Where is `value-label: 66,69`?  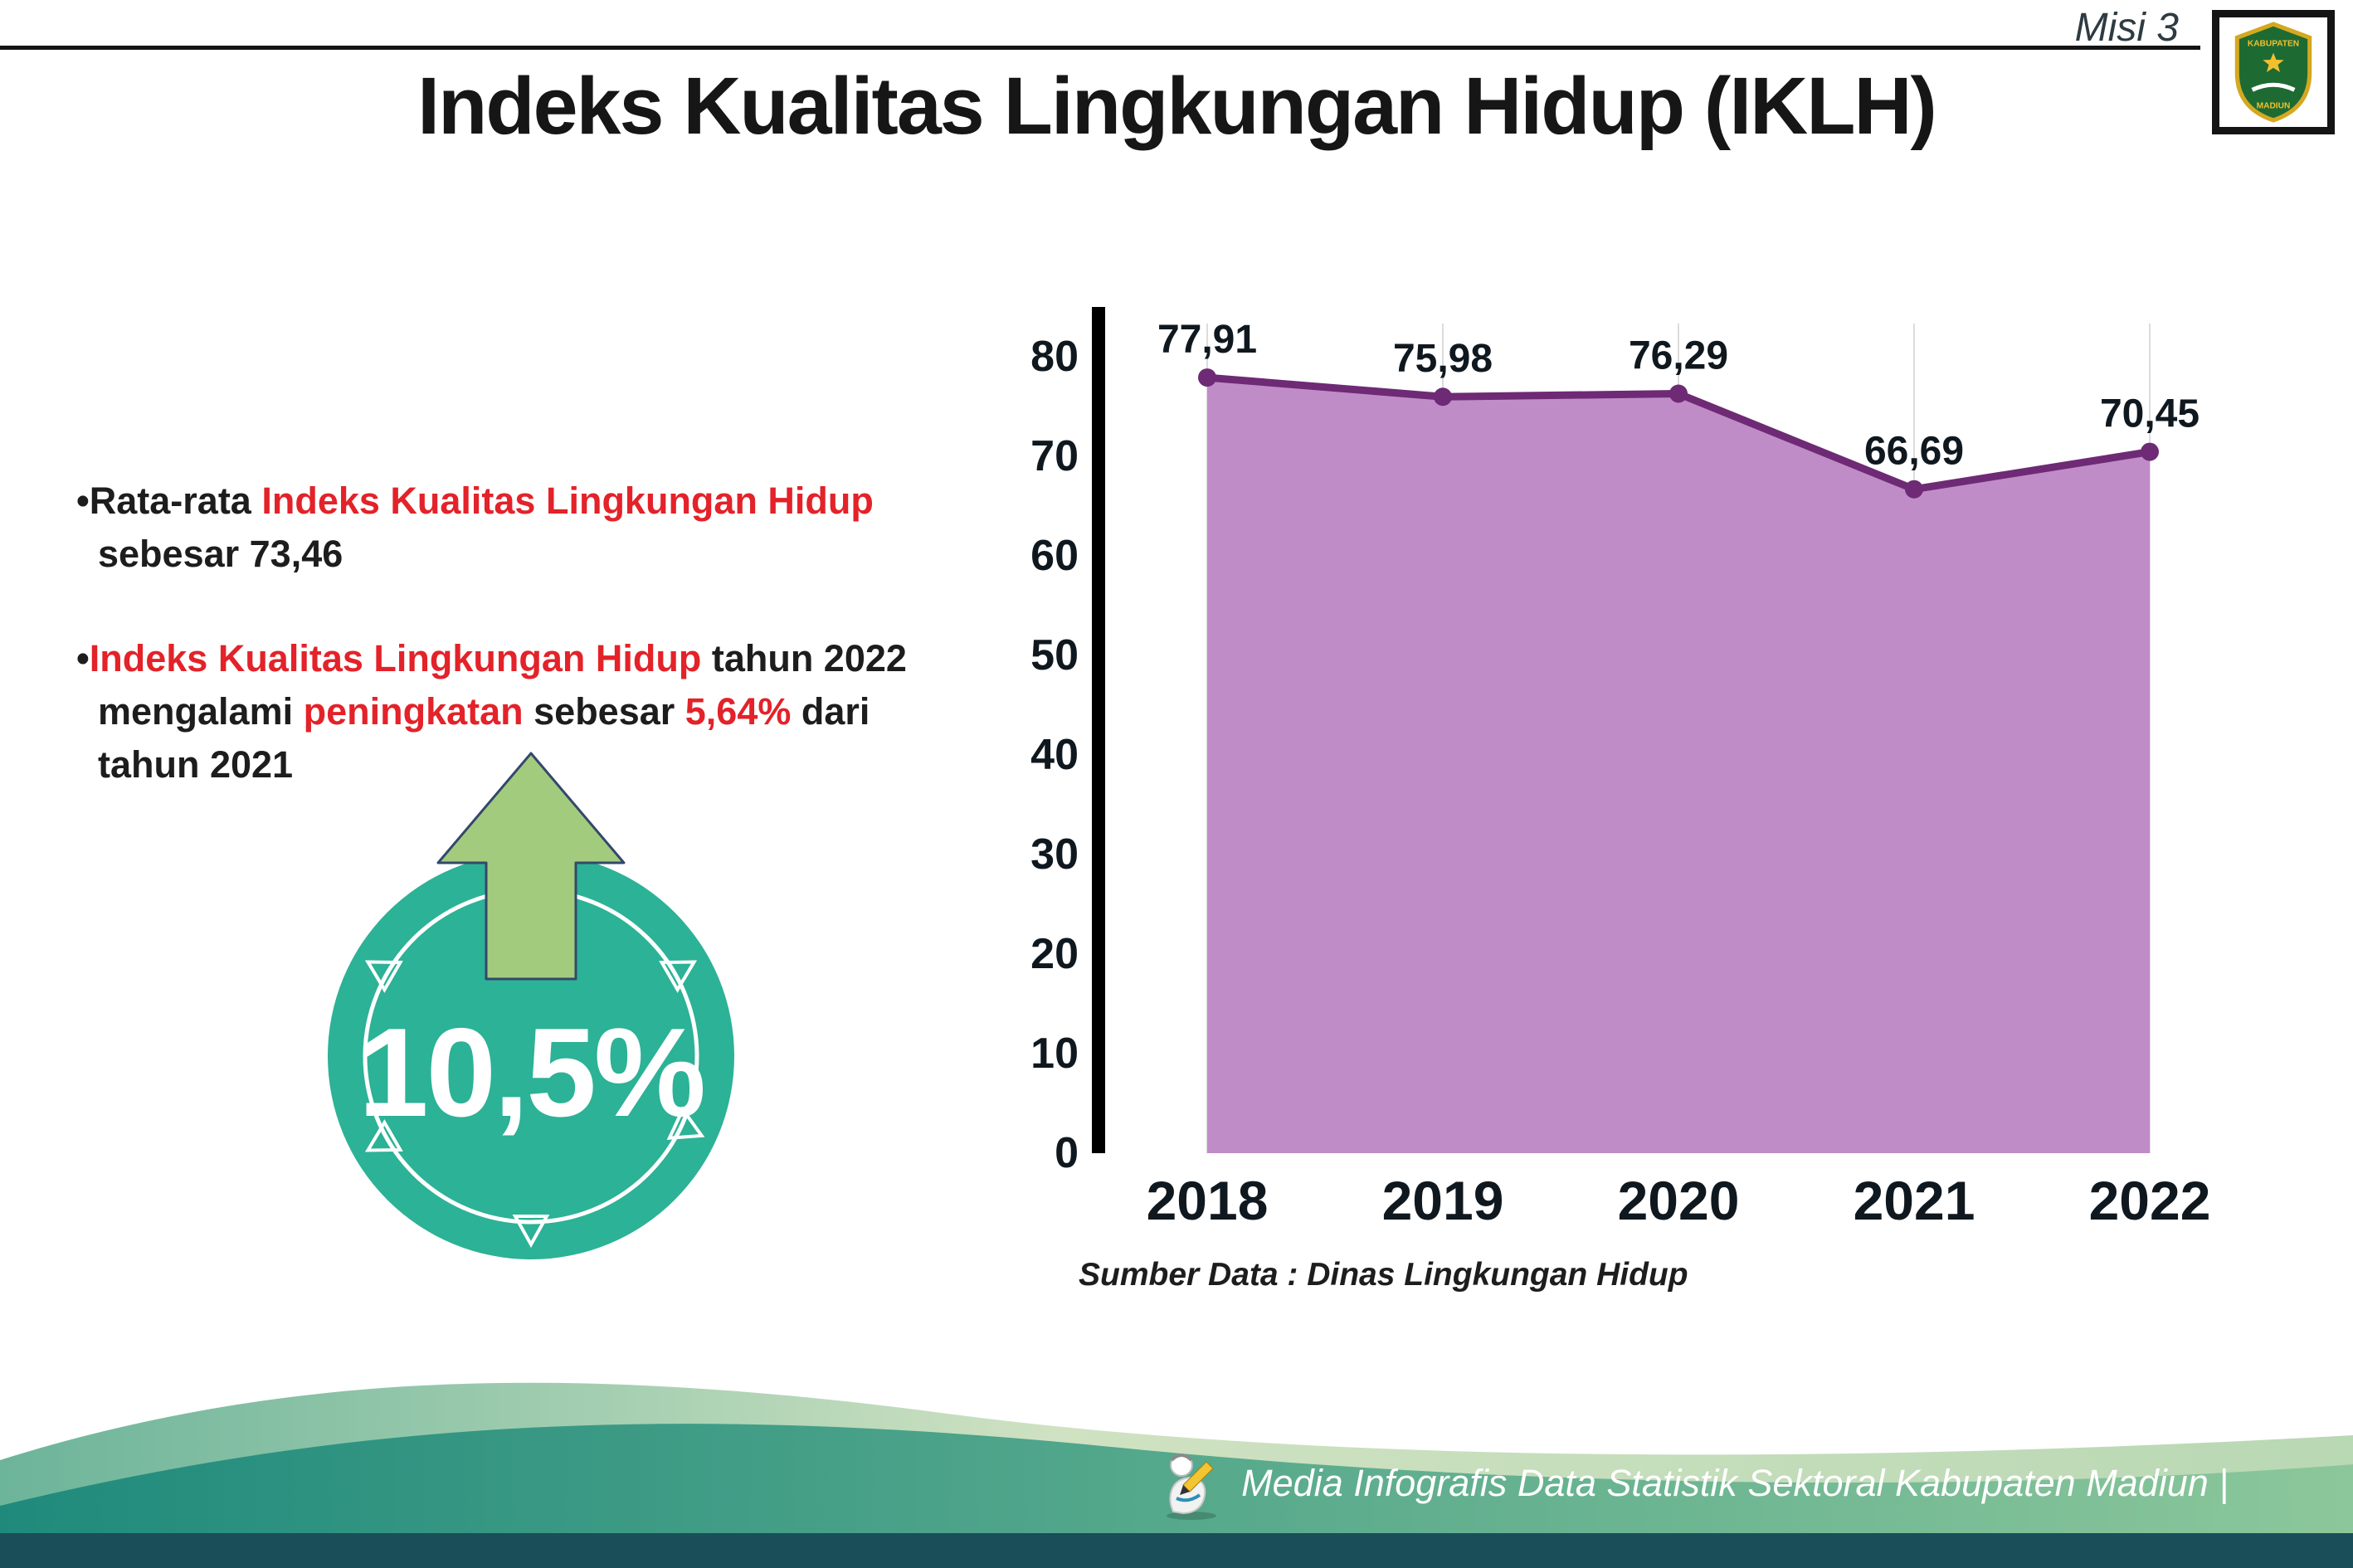
value-label: 66,69 is located at coordinates (1914, 452).